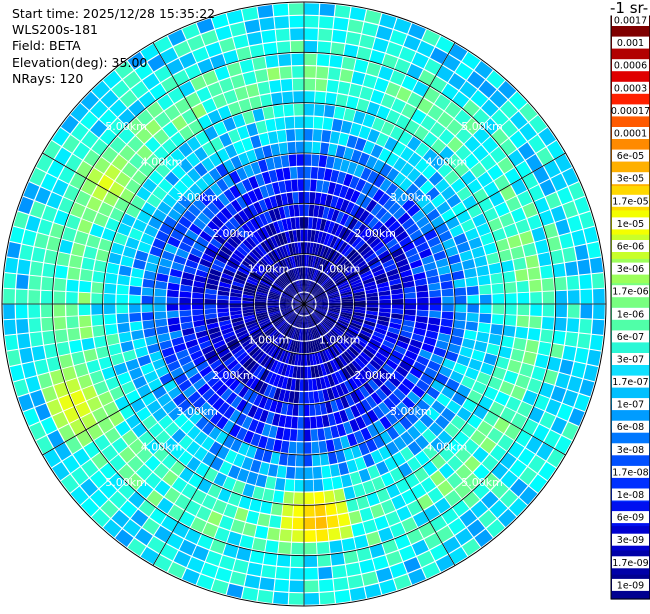 The width and height of the screenshot is (650, 614). What do you see at coordinates (630, 110) in the screenshot?
I see `colorbar-label-box` at bounding box center [630, 110].